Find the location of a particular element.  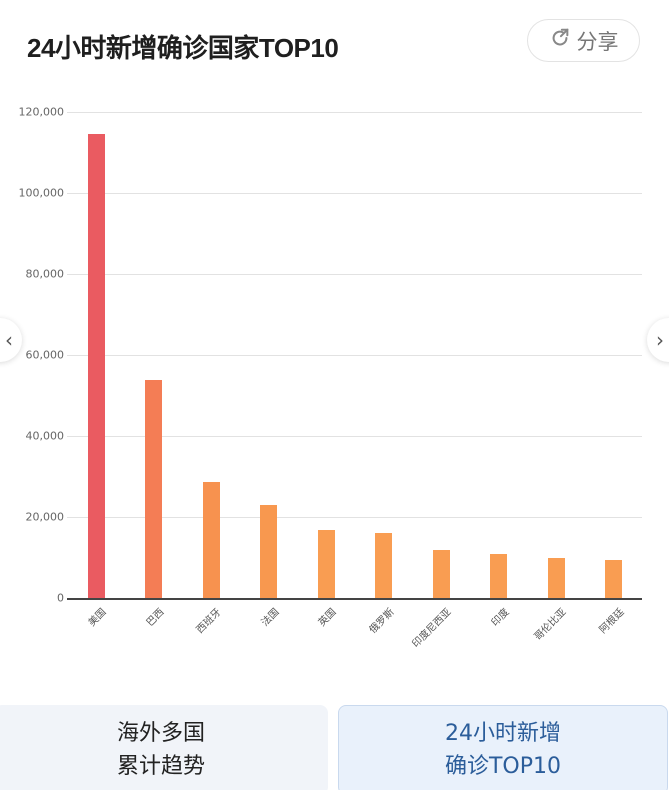

y-tick-label: 100,000 is located at coordinates (41, 193).